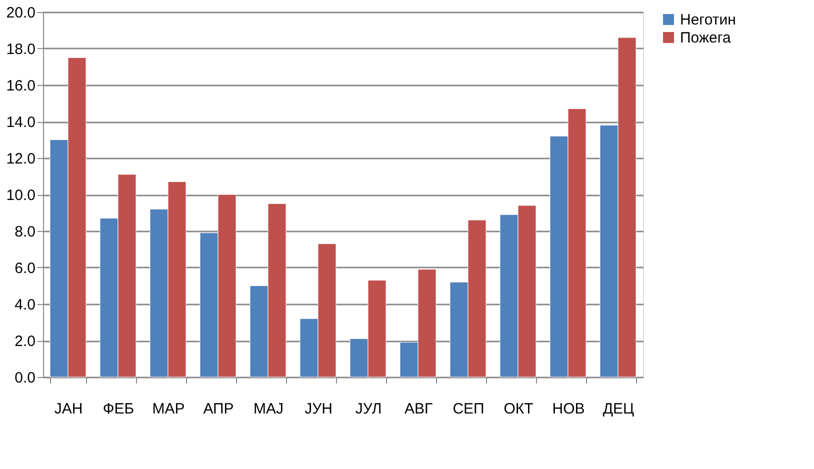 The image size is (814, 469). What do you see at coordinates (218, 409) in the screenshot?
I see `x-tick-label: АПР` at bounding box center [218, 409].